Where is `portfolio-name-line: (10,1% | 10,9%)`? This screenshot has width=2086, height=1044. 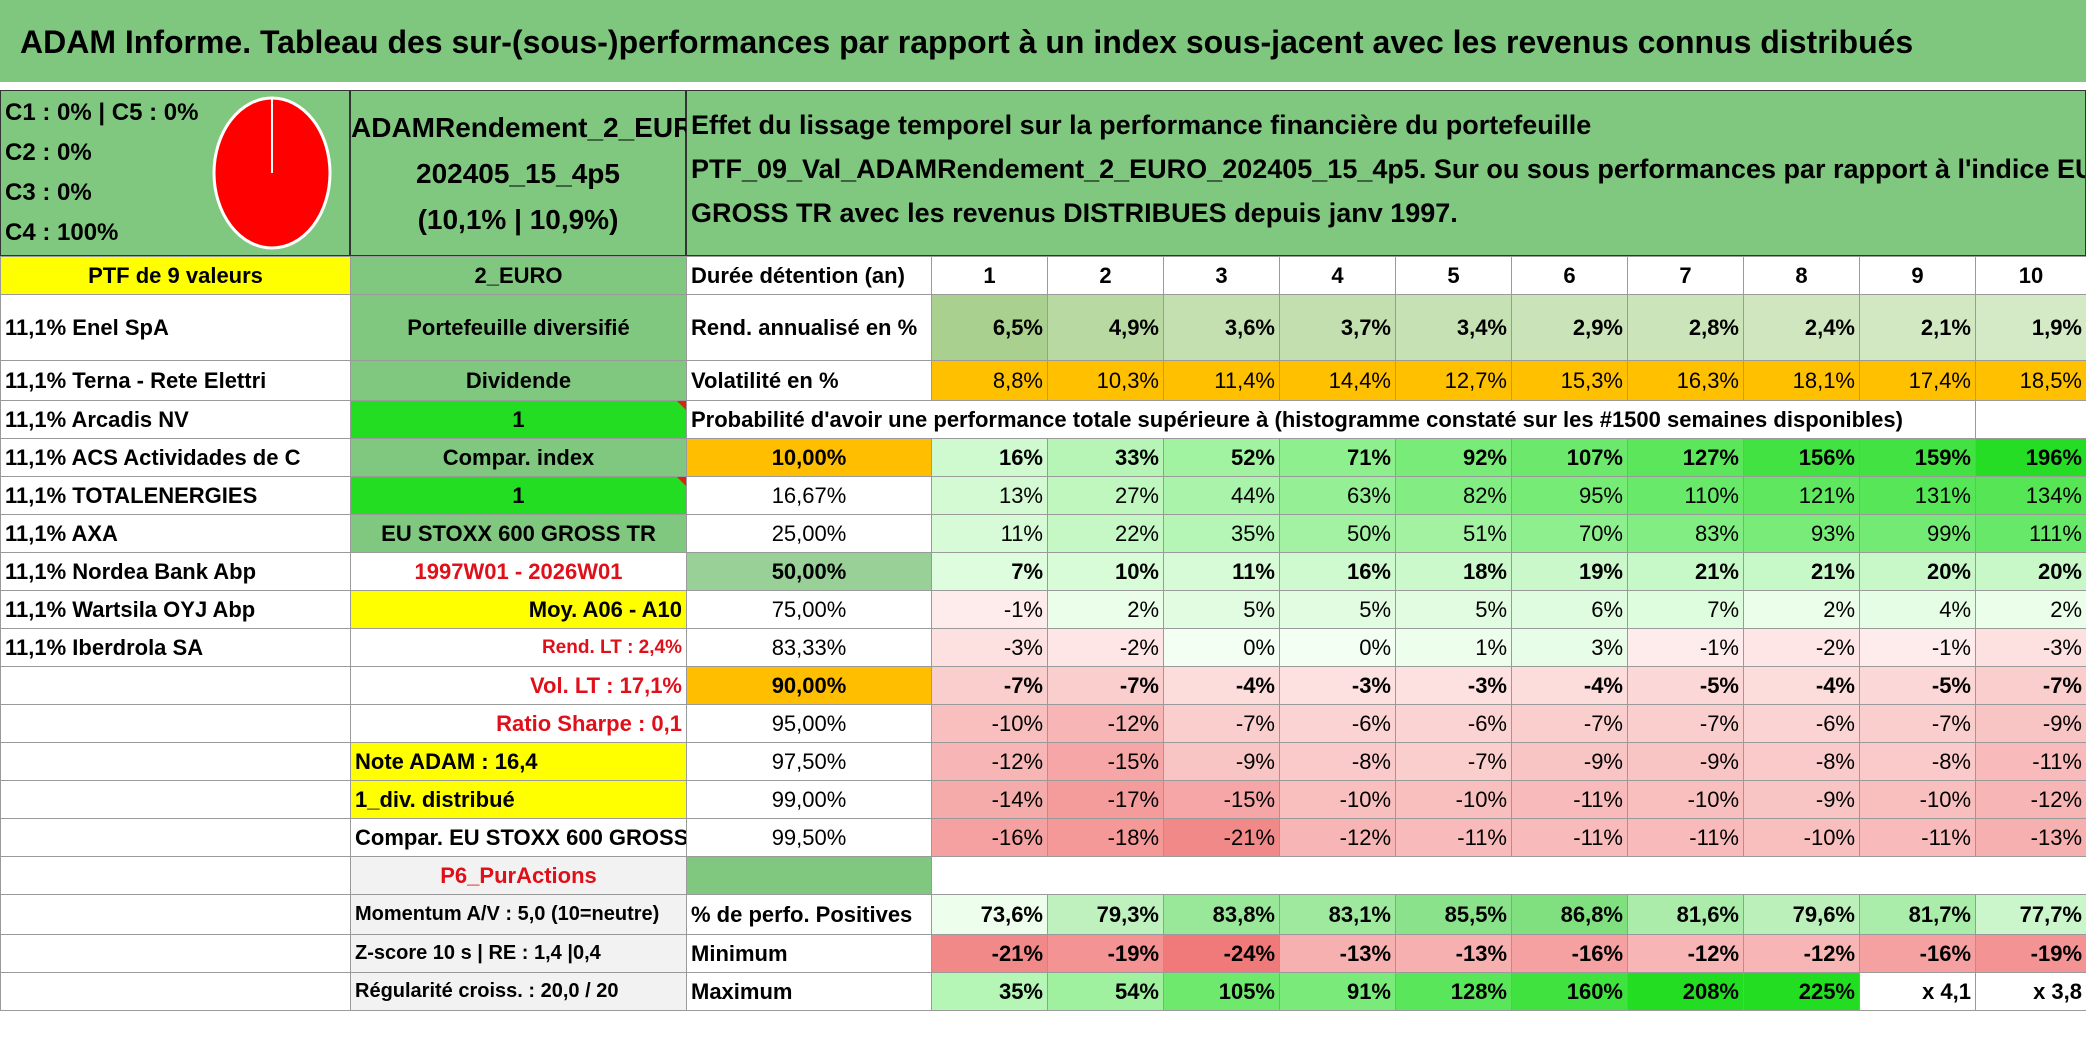 portfolio-name-line: (10,1% | 10,9%) is located at coordinates (518, 219).